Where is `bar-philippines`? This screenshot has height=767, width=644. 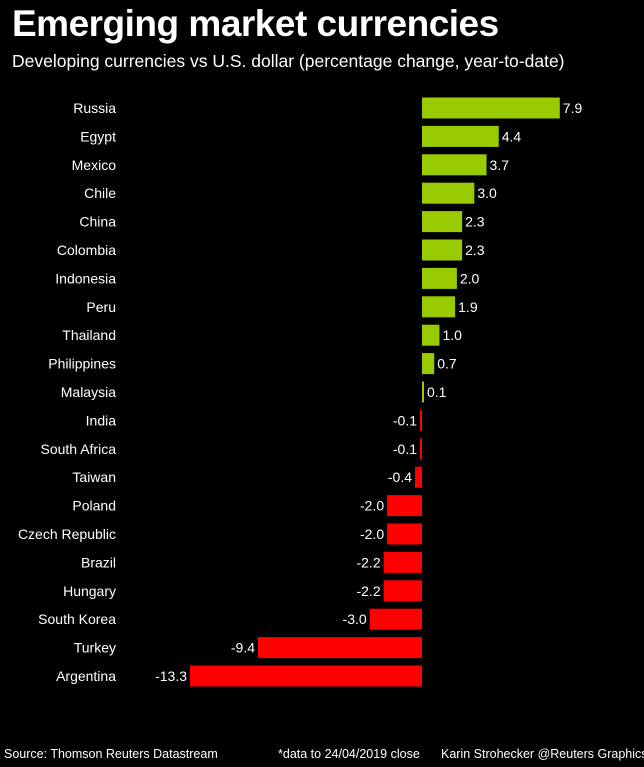 bar-philippines is located at coordinates (428, 364).